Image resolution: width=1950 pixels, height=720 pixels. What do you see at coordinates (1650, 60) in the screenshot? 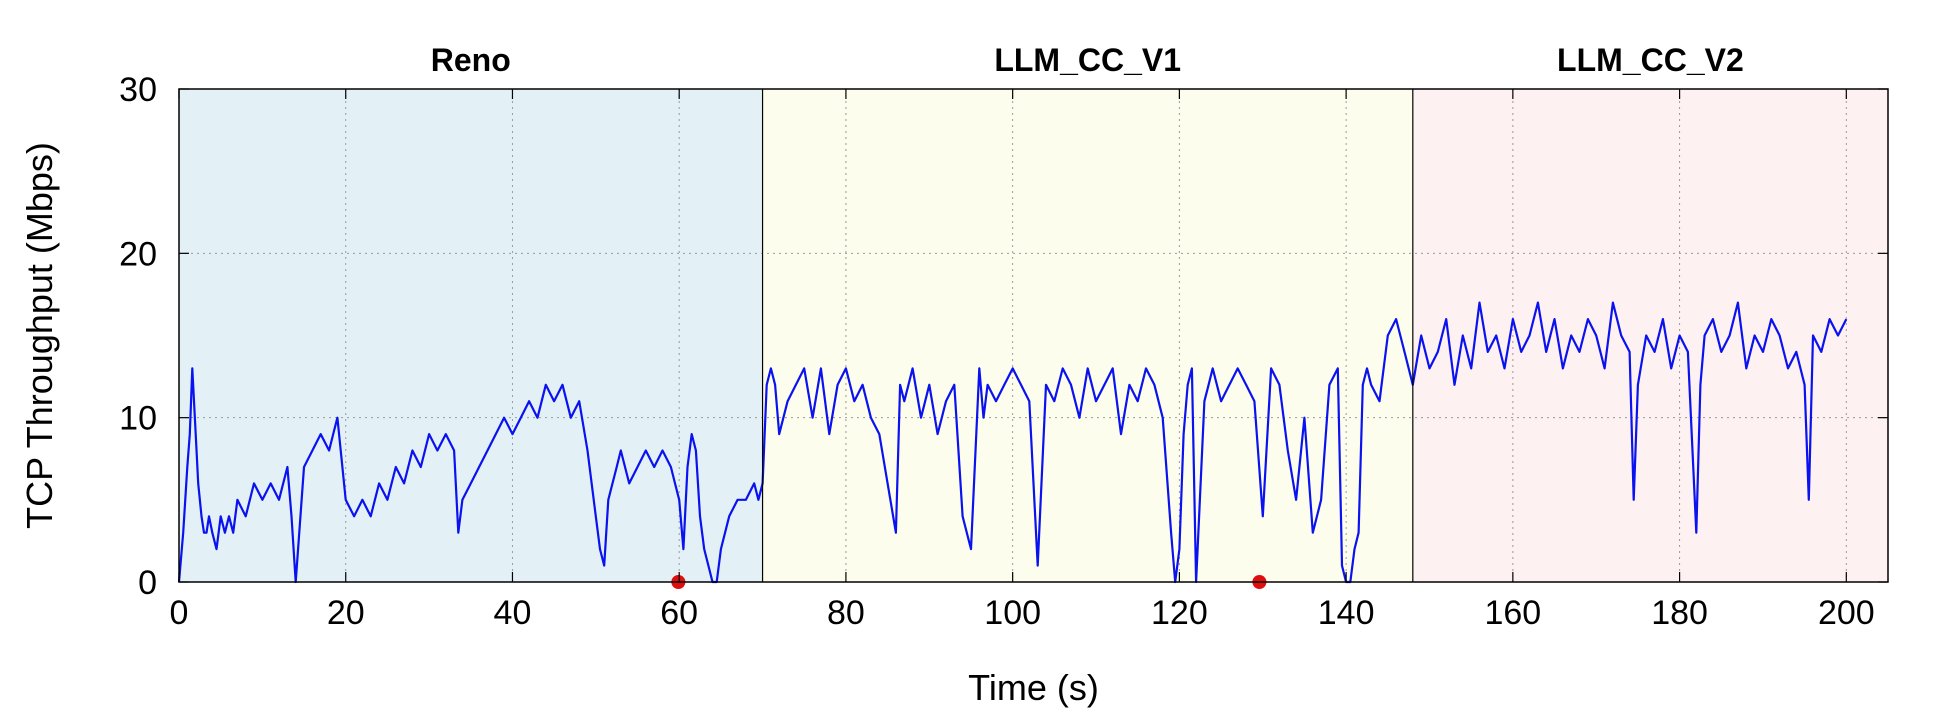
I see `region-title: LLM_CC_V2` at bounding box center [1650, 60].